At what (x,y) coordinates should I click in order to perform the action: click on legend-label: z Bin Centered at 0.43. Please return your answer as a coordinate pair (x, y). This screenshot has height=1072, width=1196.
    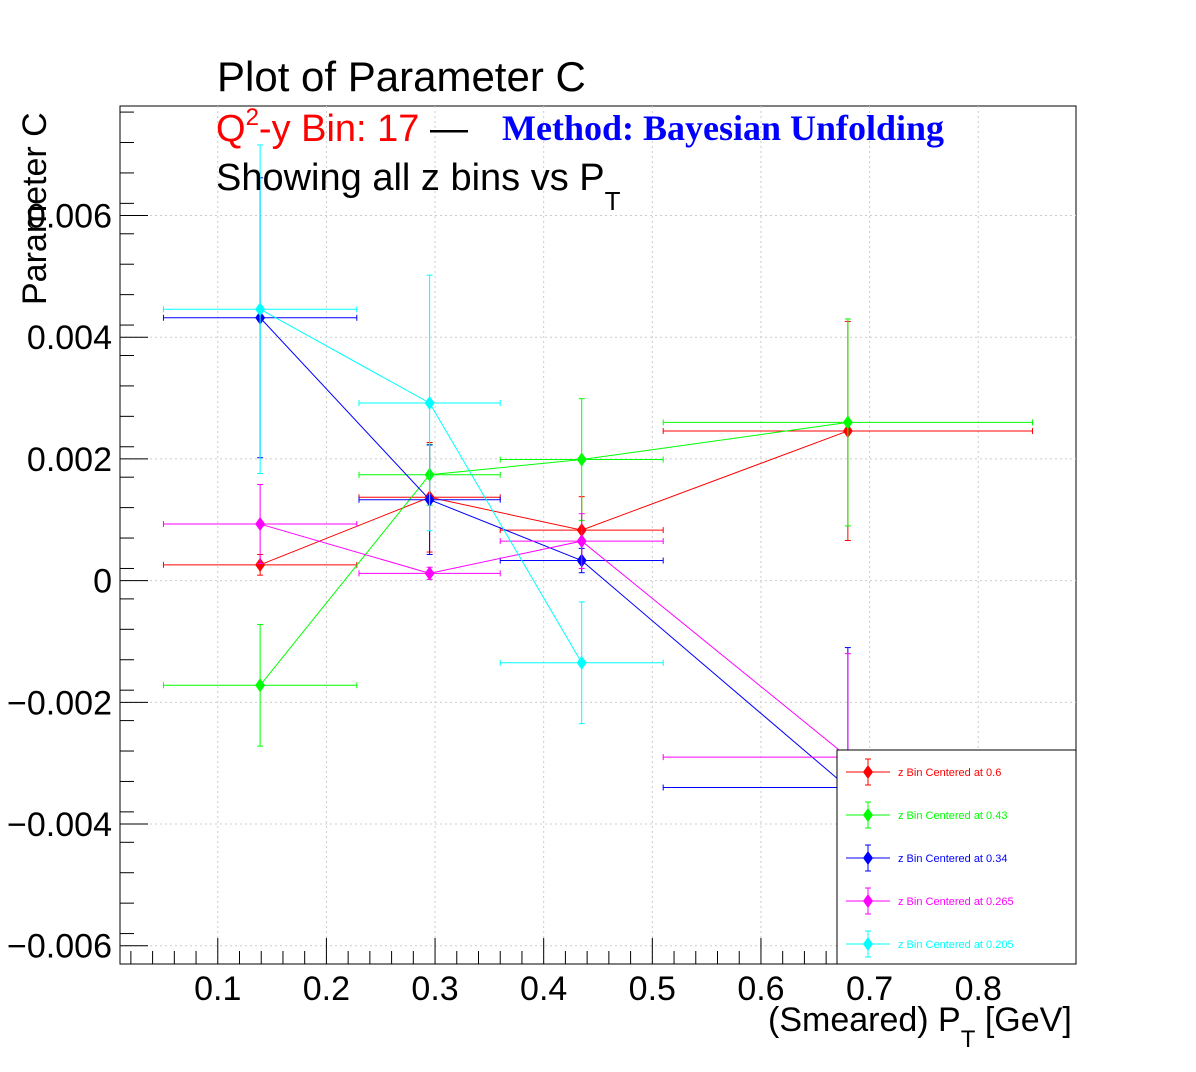
    Looking at the image, I should click on (952, 816).